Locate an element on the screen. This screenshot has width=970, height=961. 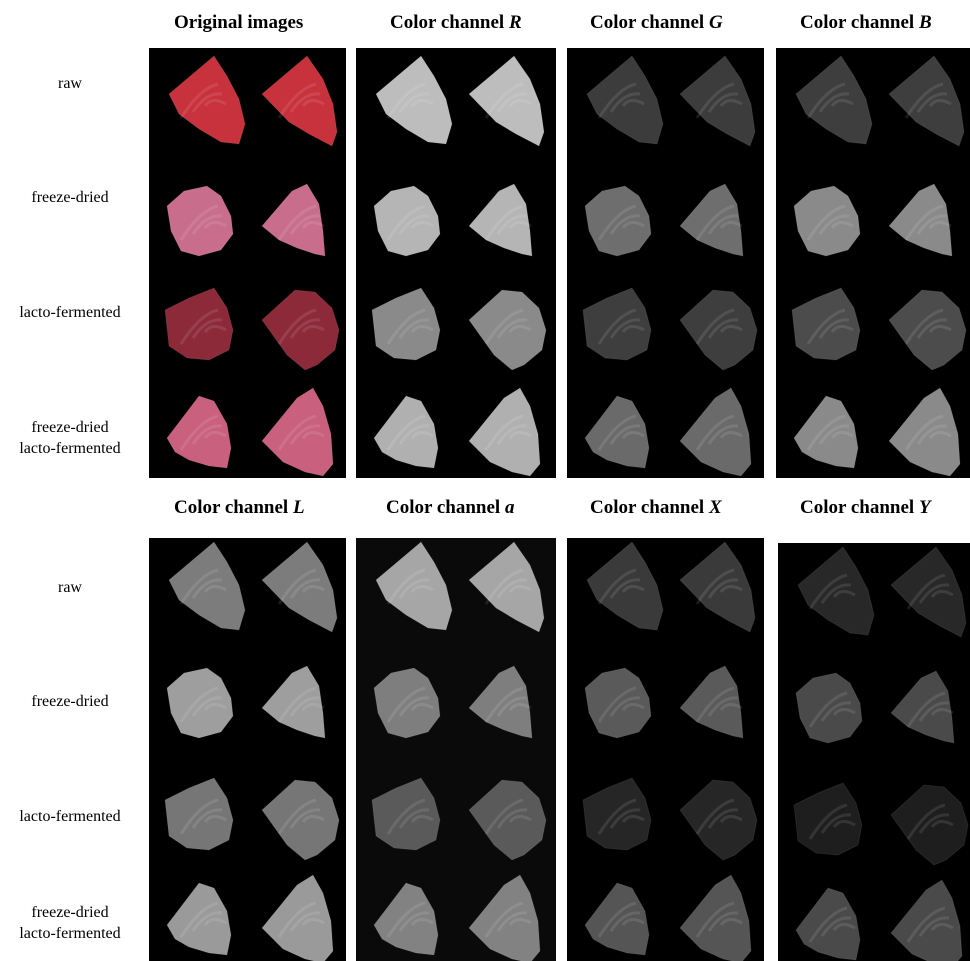
panel-channel-l-slices is located at coordinates (252, 751).